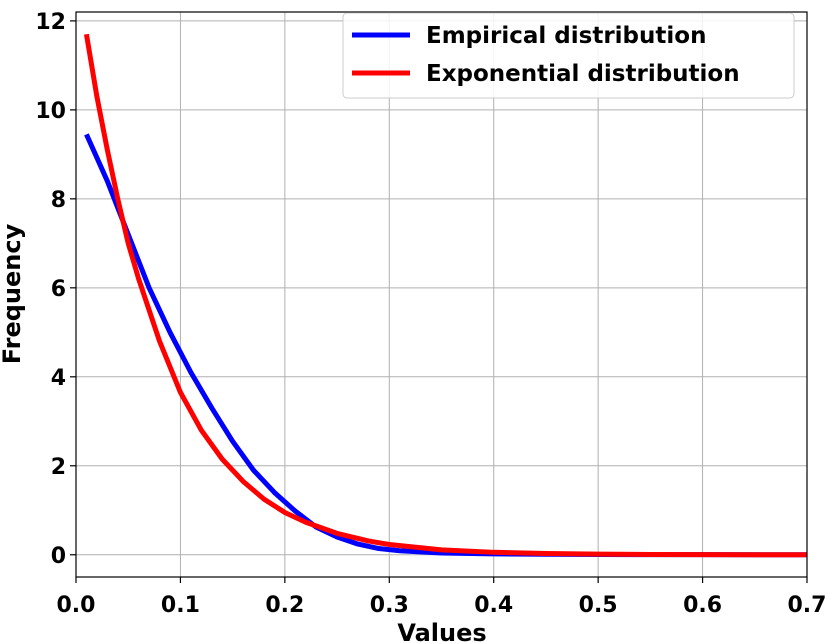  Describe the element at coordinates (180, 605) in the screenshot. I see `x-tick-label: 0.1` at that location.